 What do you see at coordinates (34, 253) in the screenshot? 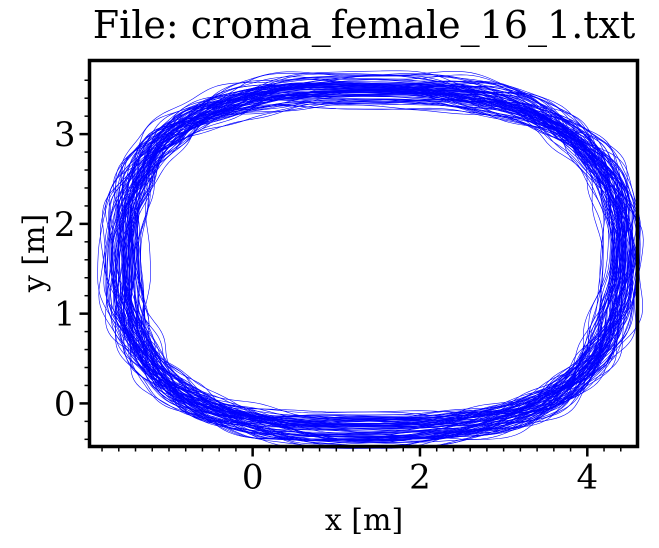
I see `y-axis-label: y [m]` at bounding box center [34, 253].